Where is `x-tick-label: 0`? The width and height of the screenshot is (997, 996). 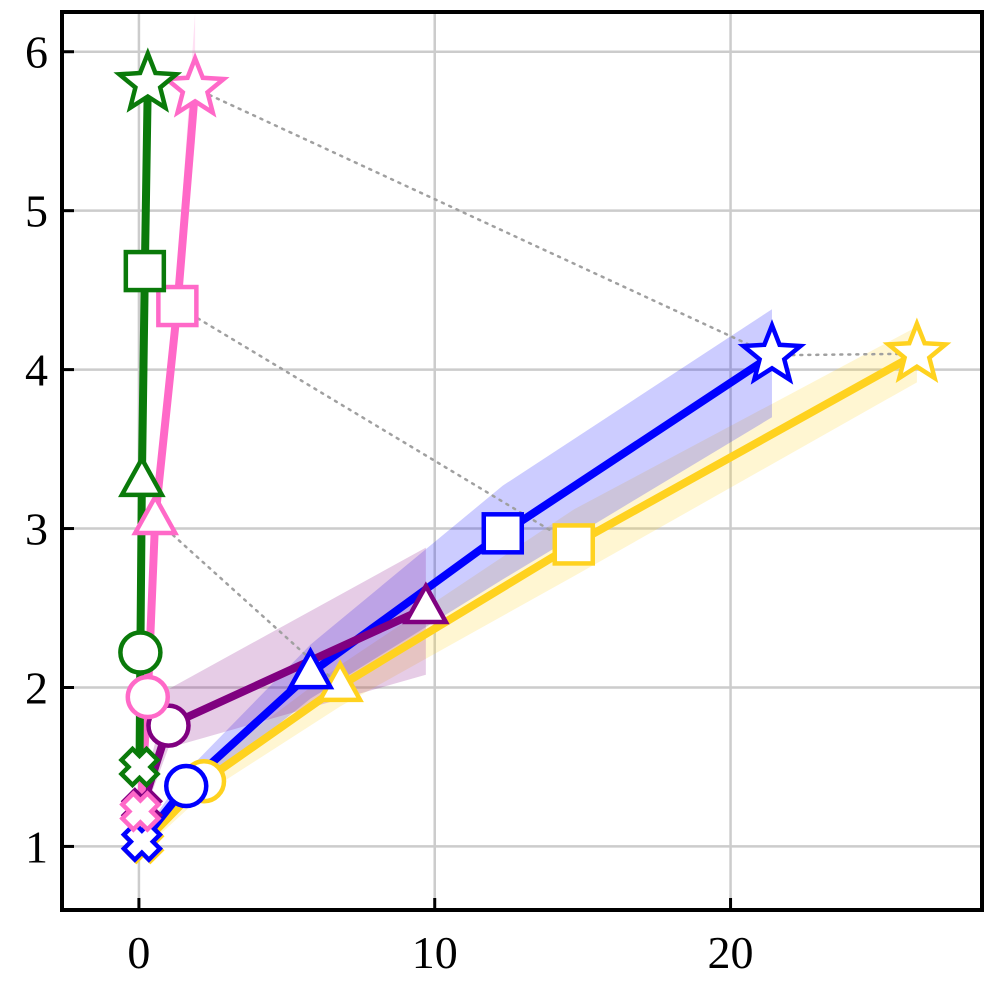 x-tick-label: 0 is located at coordinates (138, 952).